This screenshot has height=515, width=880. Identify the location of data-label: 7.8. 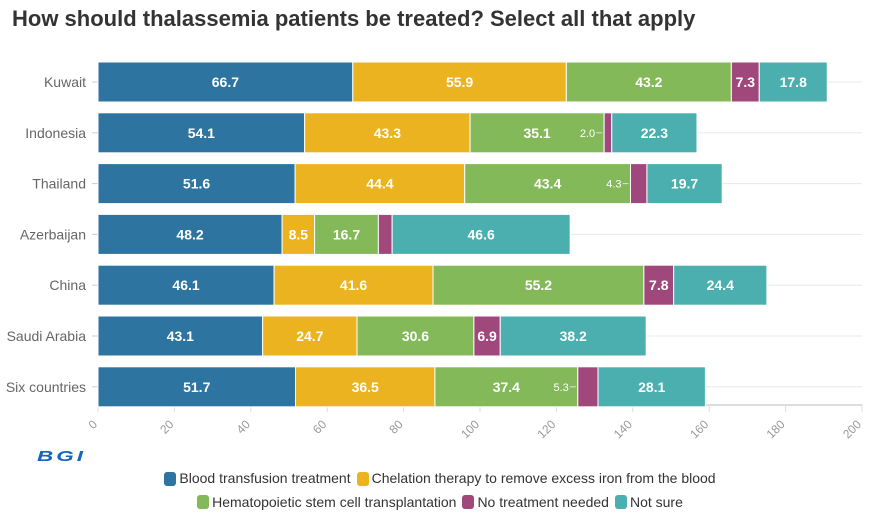
(659, 285).